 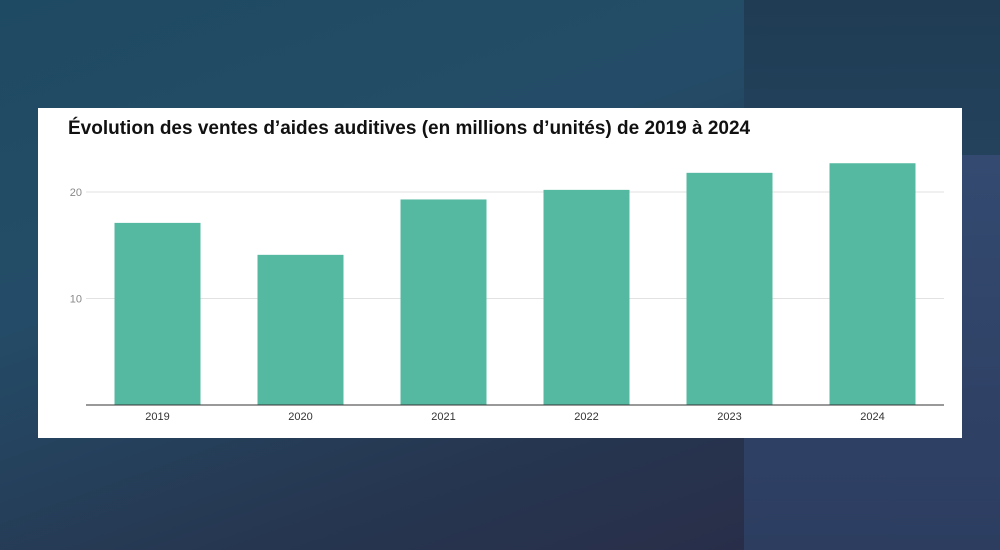 I want to click on x-tick-label: 2021, so click(x=443, y=417).